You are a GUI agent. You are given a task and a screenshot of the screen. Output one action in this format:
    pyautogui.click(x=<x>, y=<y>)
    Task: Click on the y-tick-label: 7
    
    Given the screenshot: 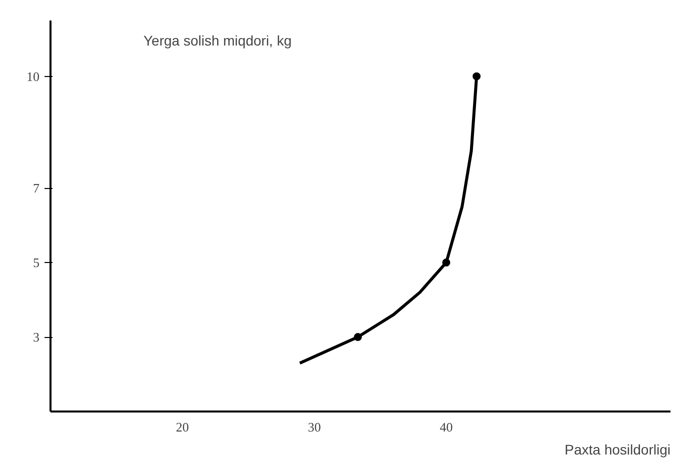 What is the action you would take?
    pyautogui.click(x=36, y=188)
    